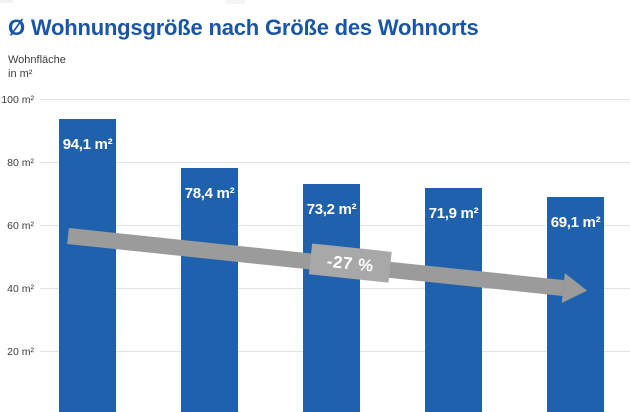  I want to click on bar-5: 69,1 m², so click(575, 304).